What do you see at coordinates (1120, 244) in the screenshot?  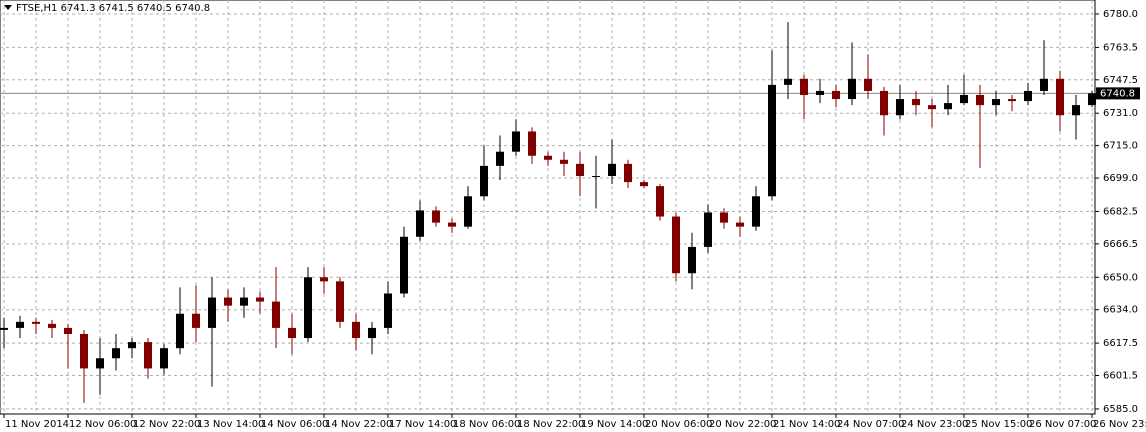 I see `y-tick-label: 6666.5` at bounding box center [1120, 244].